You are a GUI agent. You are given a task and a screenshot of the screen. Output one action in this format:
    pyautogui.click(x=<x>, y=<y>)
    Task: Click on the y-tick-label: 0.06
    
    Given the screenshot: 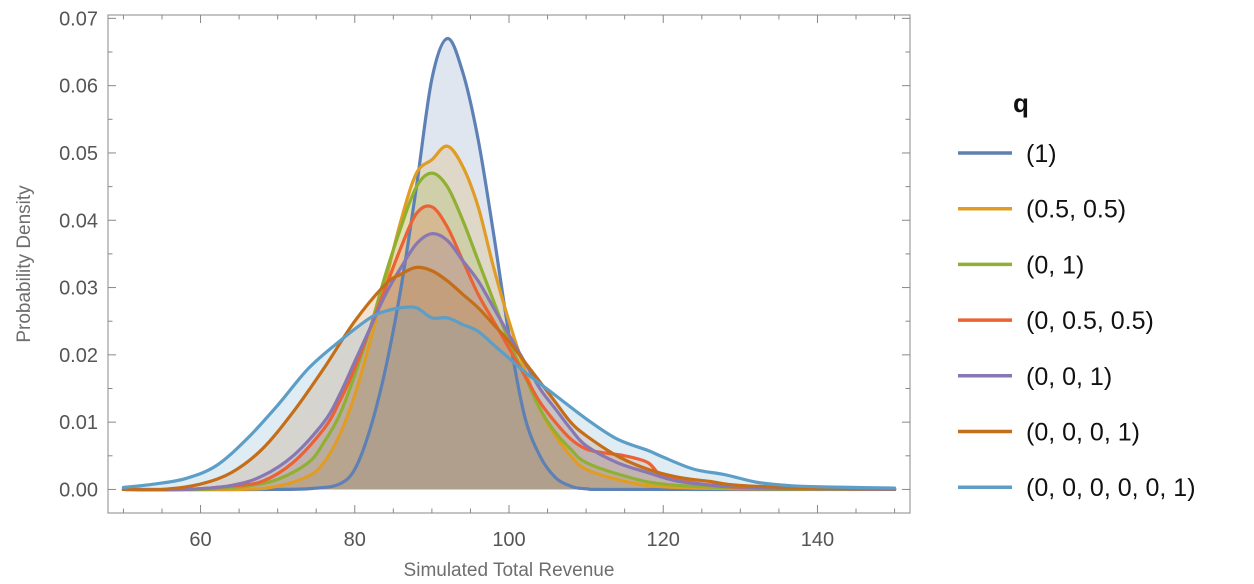 What is the action you would take?
    pyautogui.click(x=78, y=87)
    